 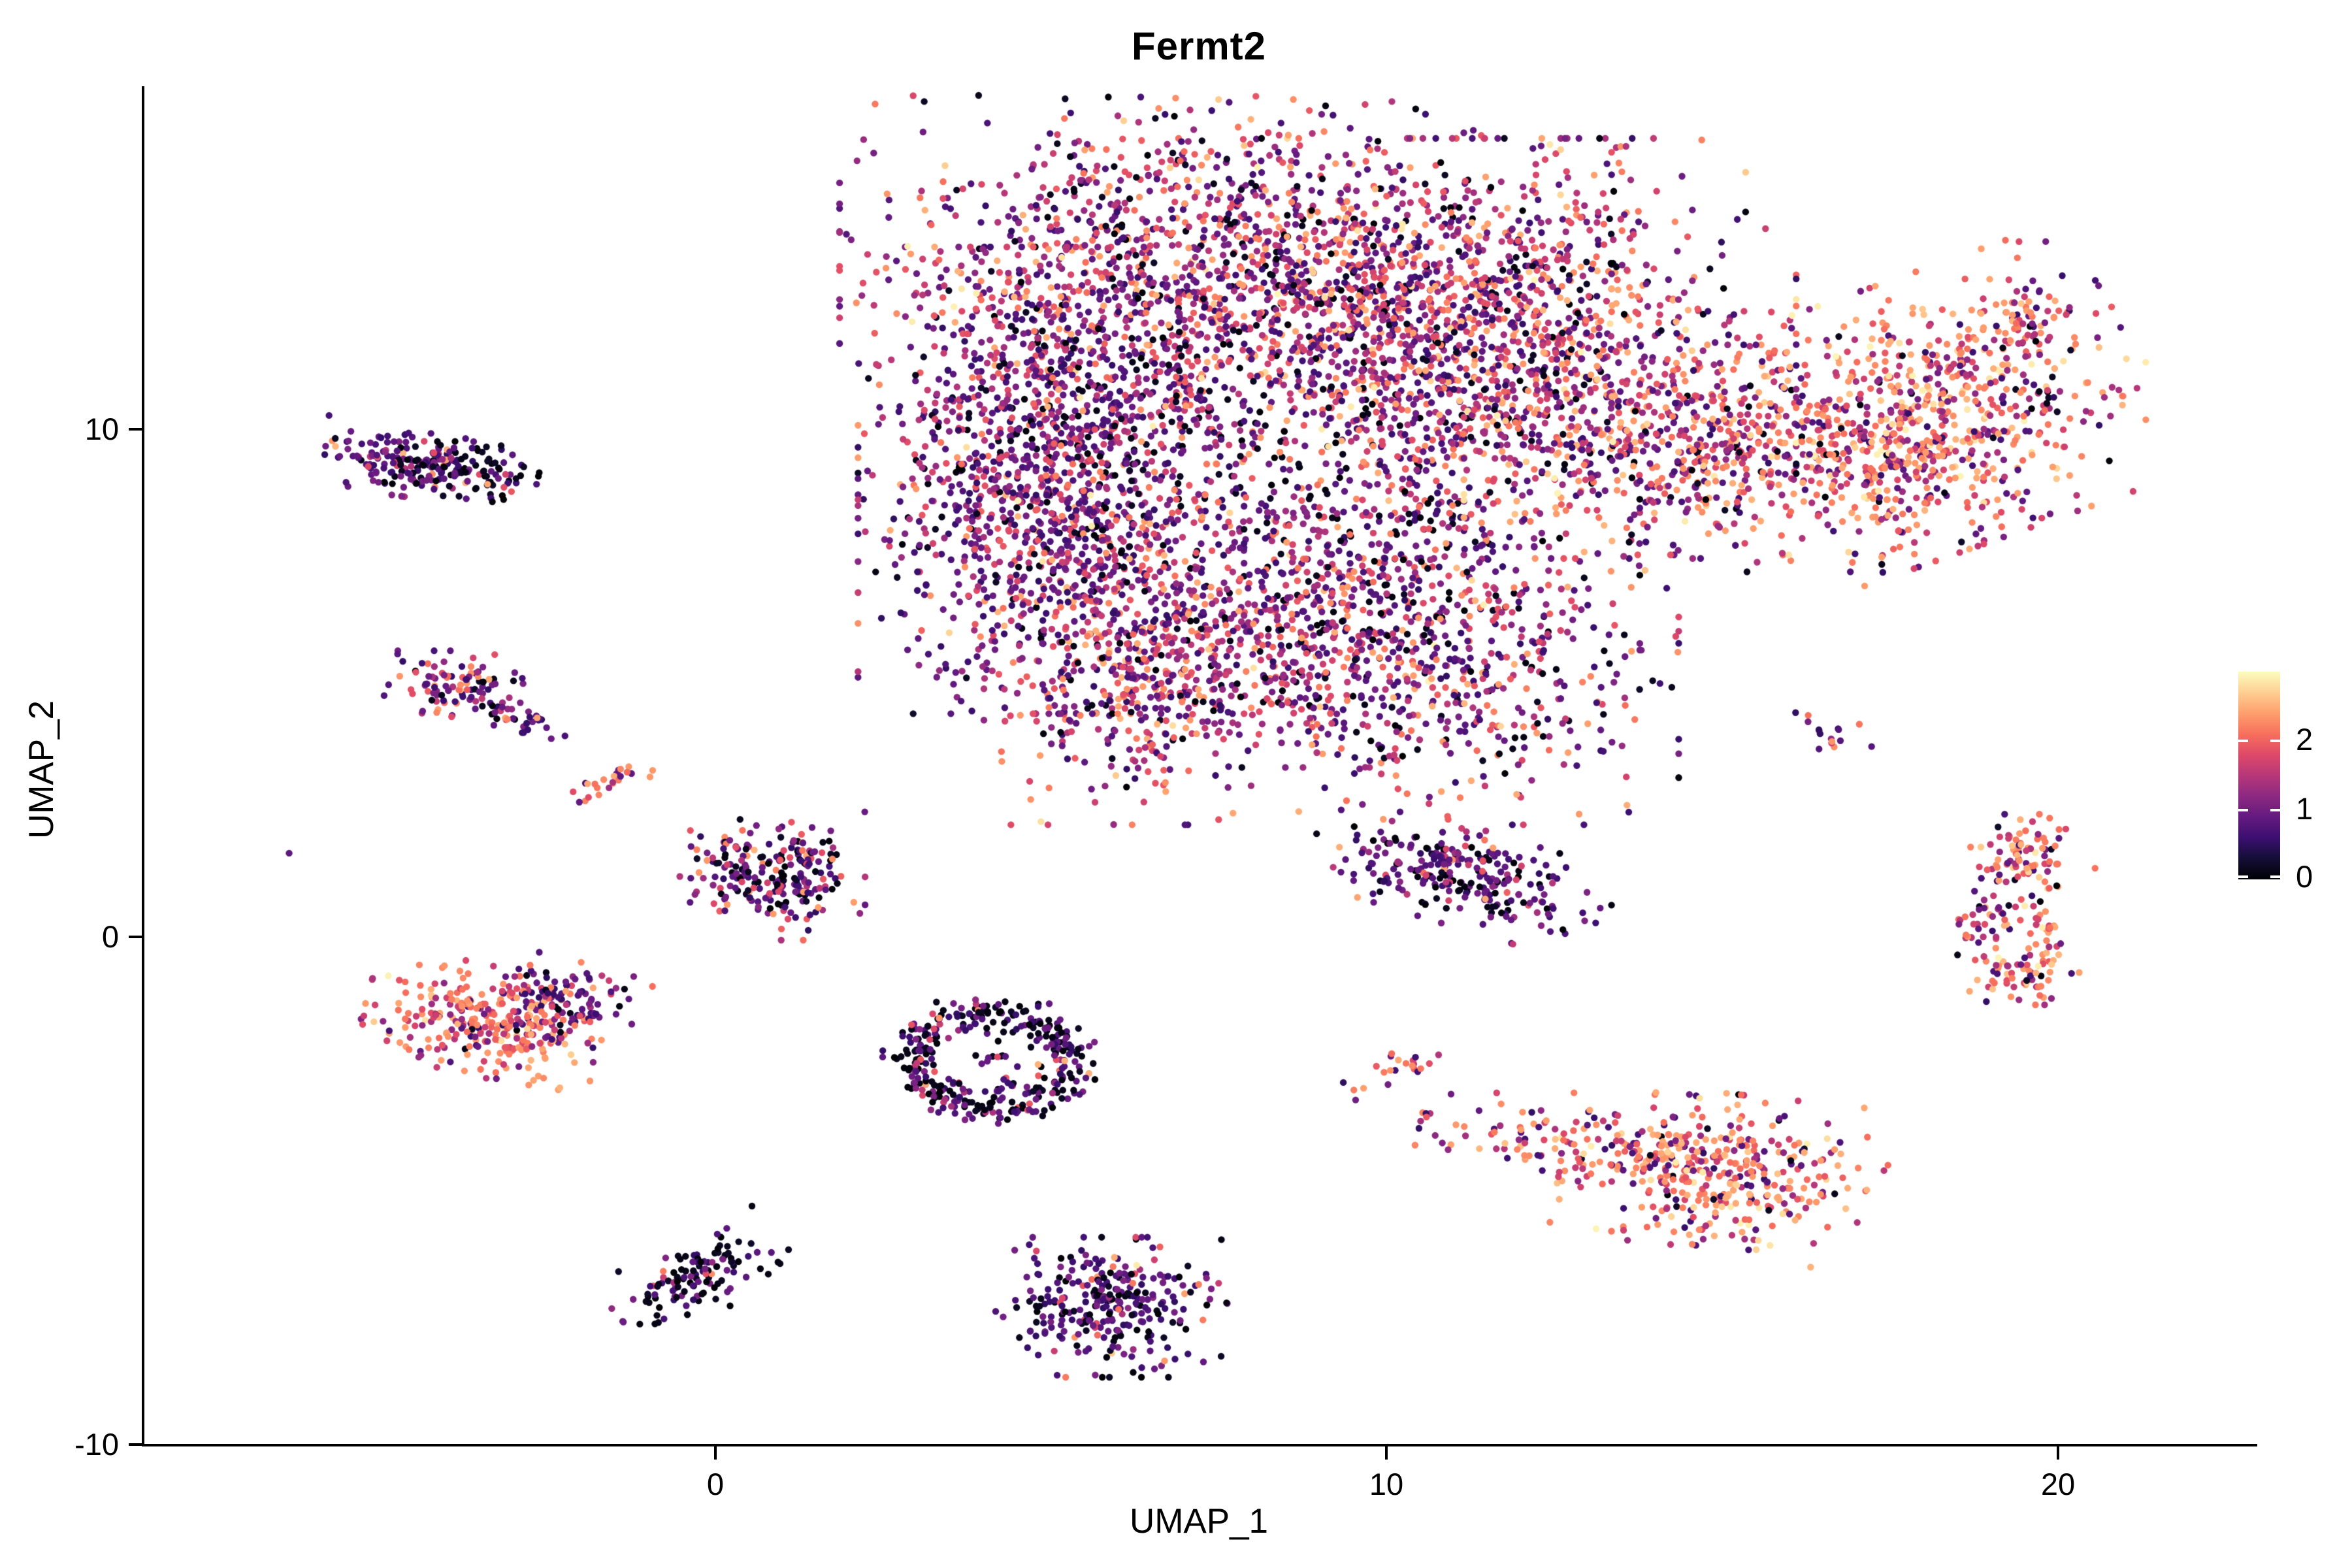 I want to click on legend-tick-mark-0-left, so click(x=2243, y=876).